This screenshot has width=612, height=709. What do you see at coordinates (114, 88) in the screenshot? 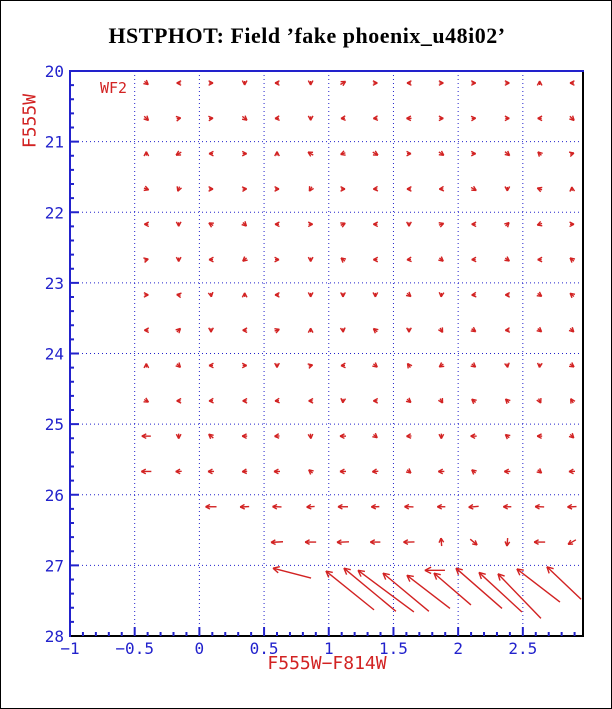
I see `chip-annotation: WF2` at bounding box center [114, 88].